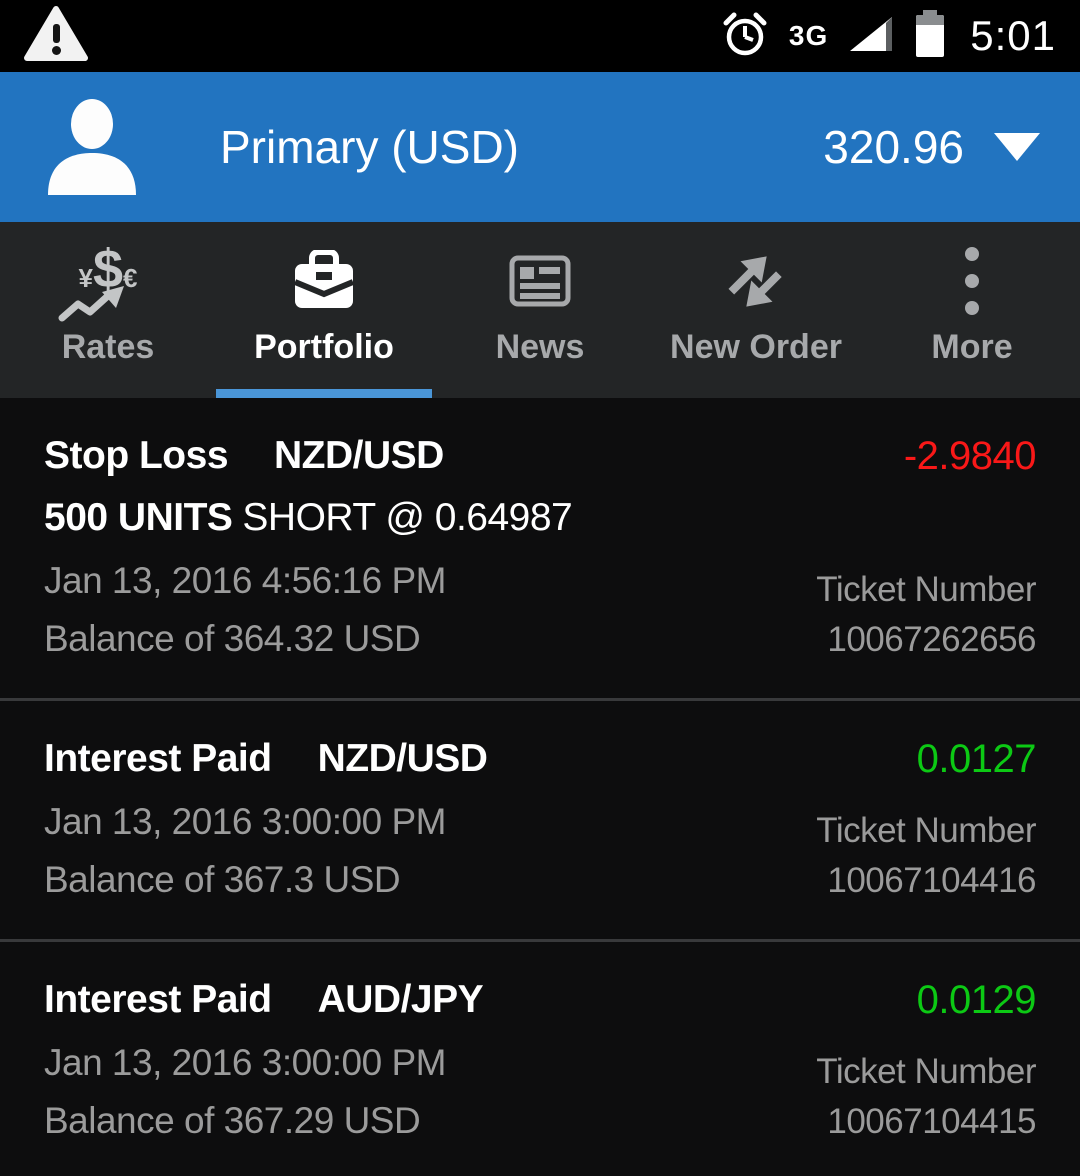  What do you see at coordinates (56, 36) in the screenshot?
I see `warning-icon` at bounding box center [56, 36].